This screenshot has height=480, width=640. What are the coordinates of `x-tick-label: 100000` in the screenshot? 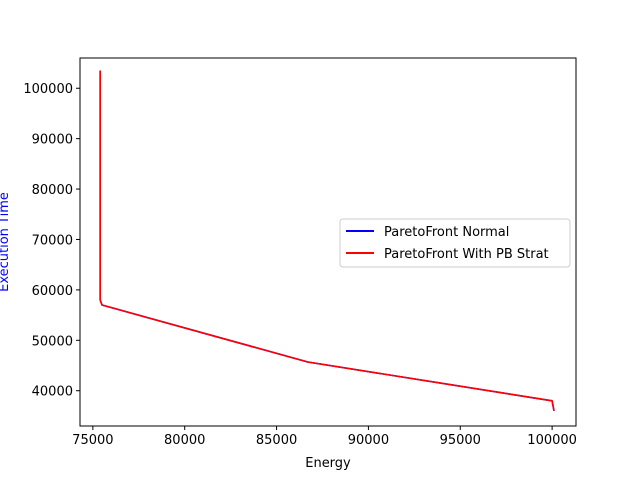 It's located at (552, 440).